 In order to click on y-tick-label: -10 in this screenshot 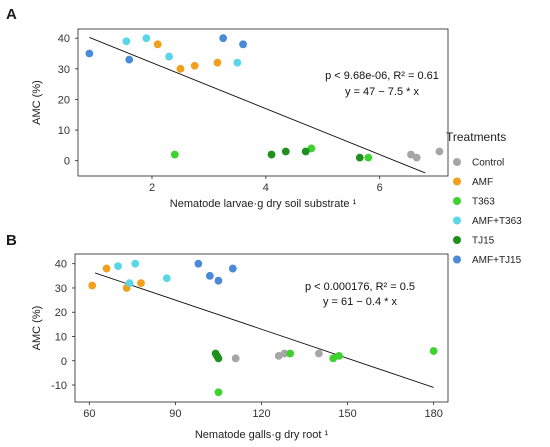, I will do `click(59, 386)`.